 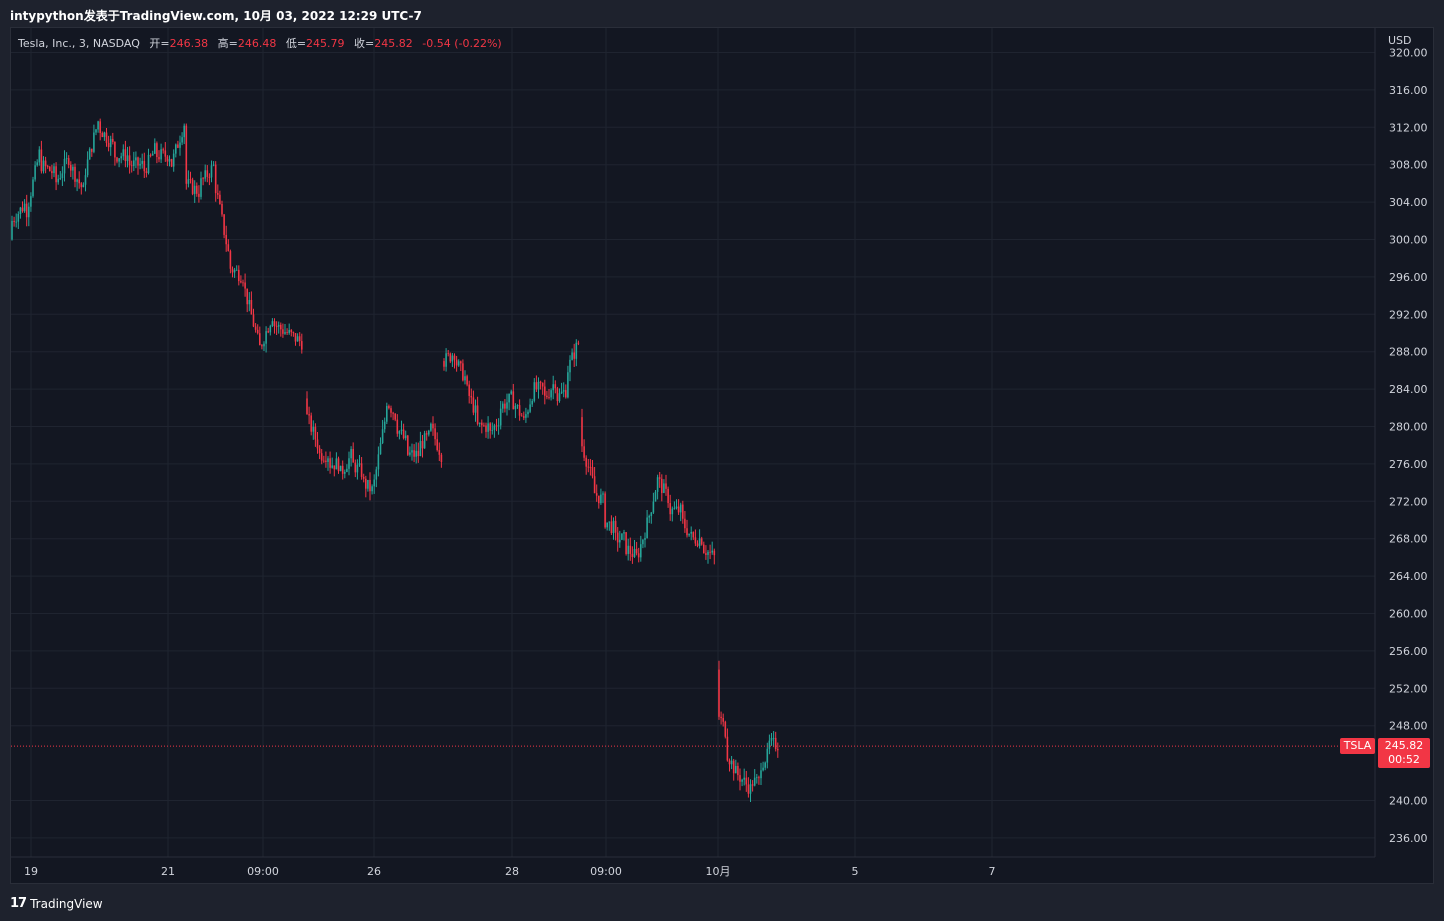 I want to click on y-tick-label: 296.00, so click(x=1408, y=277).